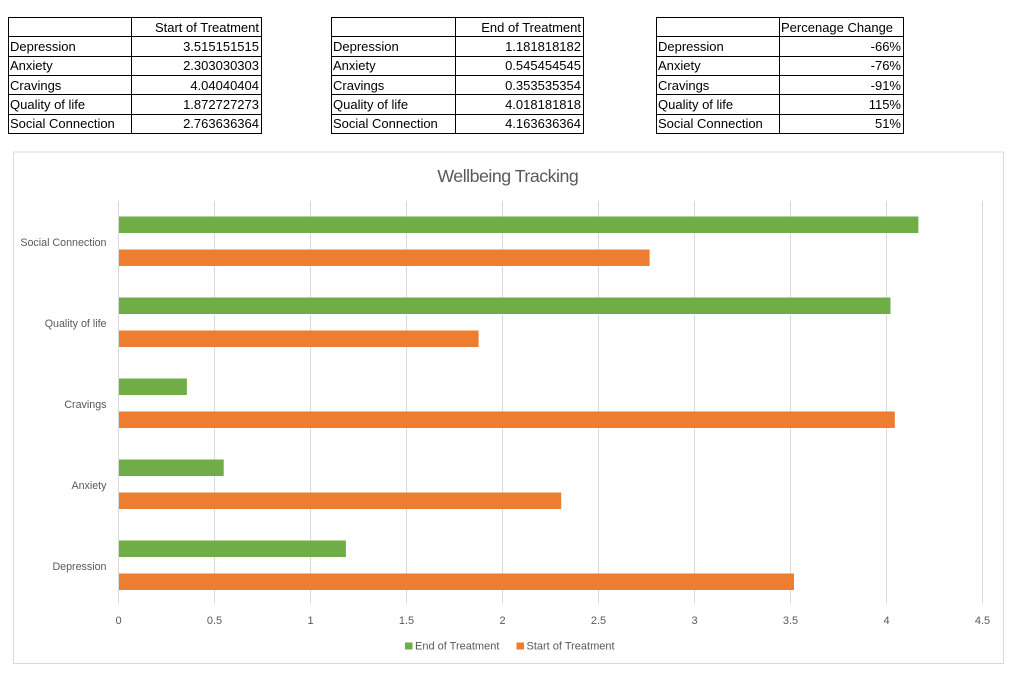 This screenshot has width=1024, height=680. Describe the element at coordinates (790, 621) in the screenshot. I see `svg-text: 3.5` at that location.